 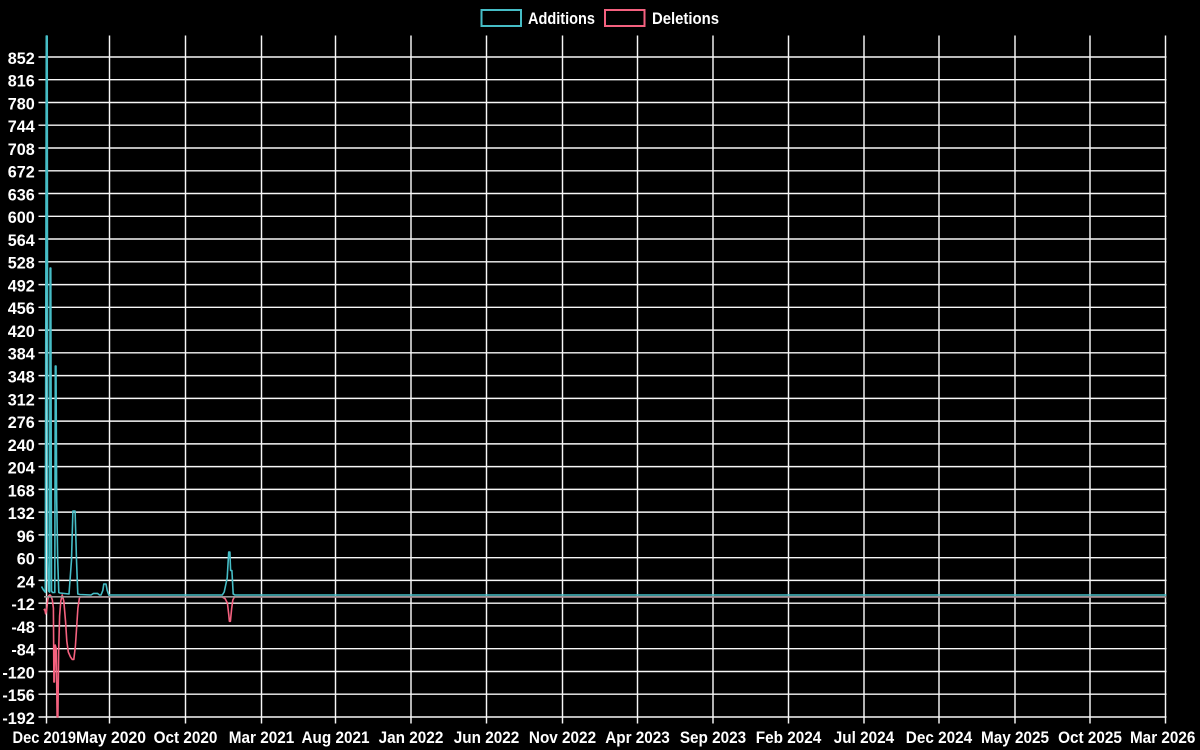 What do you see at coordinates (21, 194) in the screenshot?
I see `svg-text: 636` at bounding box center [21, 194].